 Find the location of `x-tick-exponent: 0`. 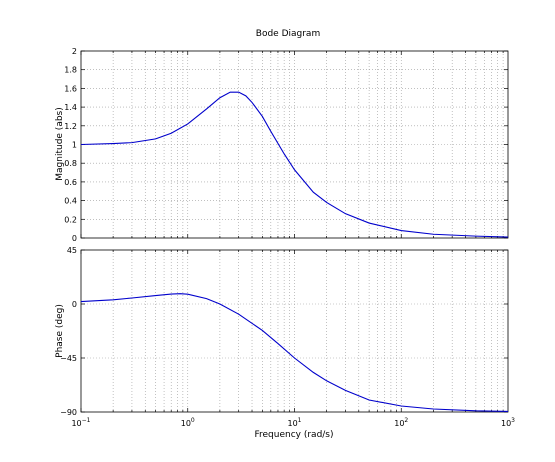

x-tick-exponent: 0 is located at coordinates (193, 420).